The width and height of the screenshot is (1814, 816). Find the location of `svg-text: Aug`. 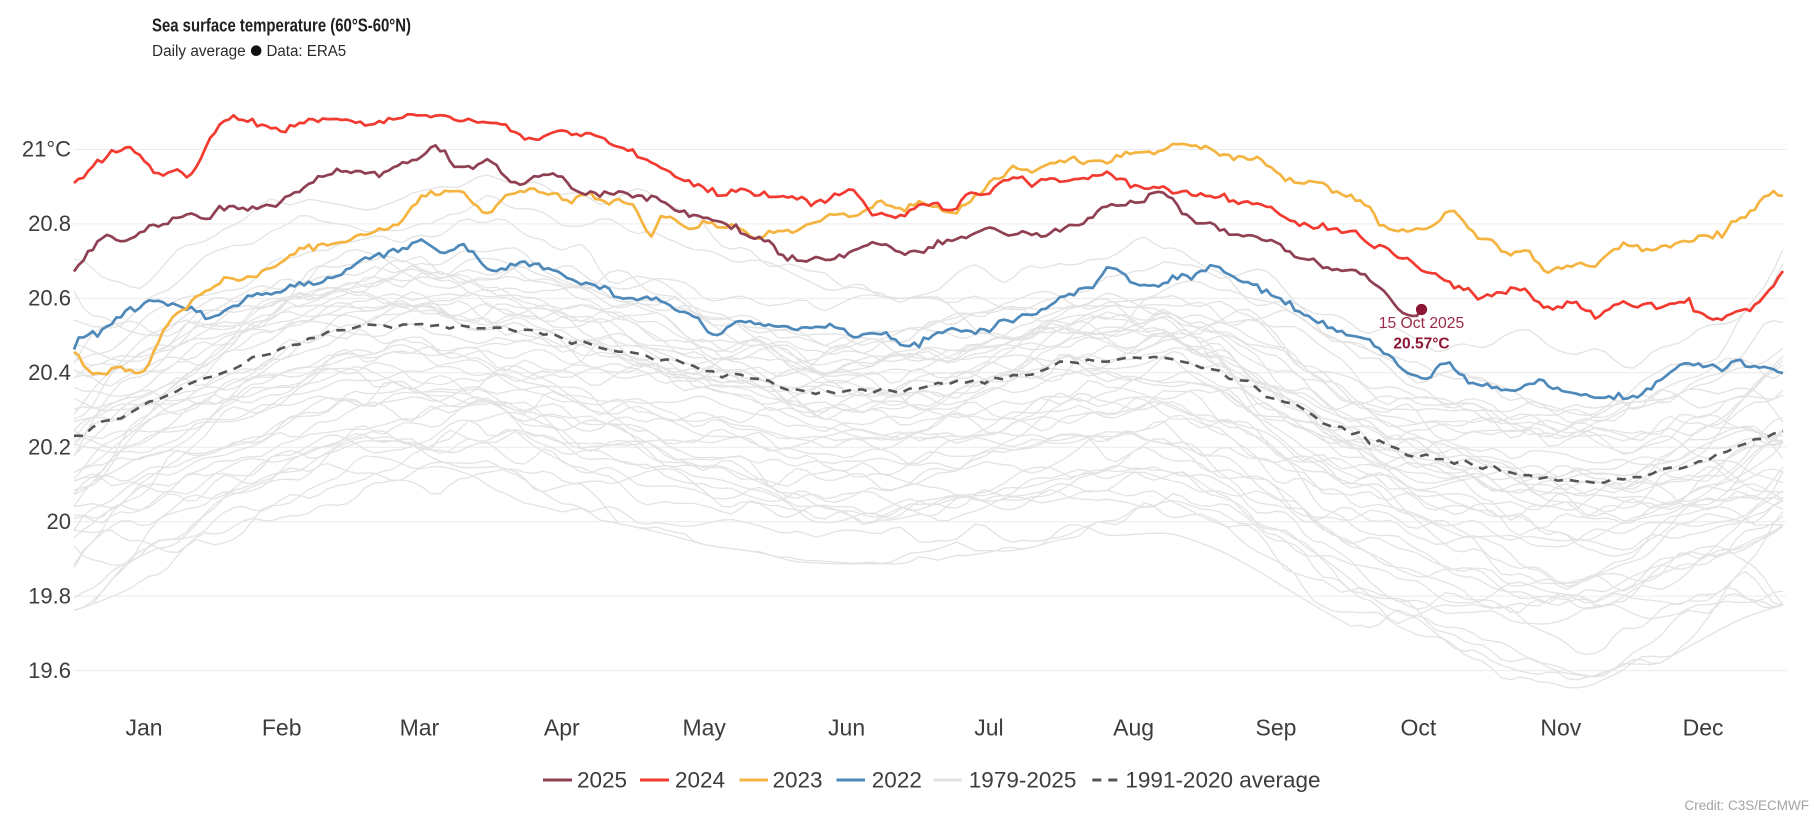

svg-text: Aug is located at coordinates (1133, 727).